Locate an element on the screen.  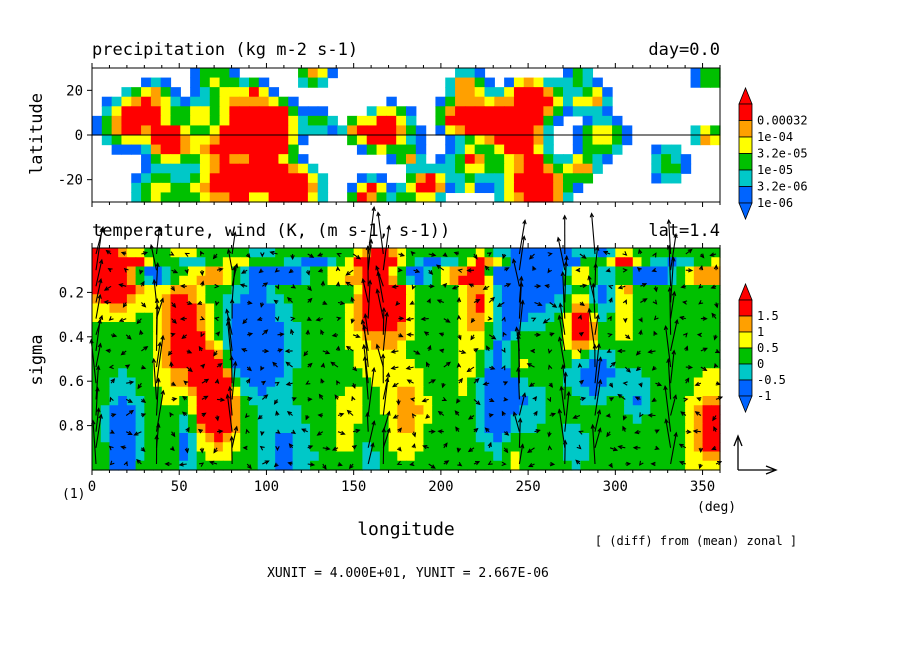
legend-label: 1 is located at coordinates (760, 332).